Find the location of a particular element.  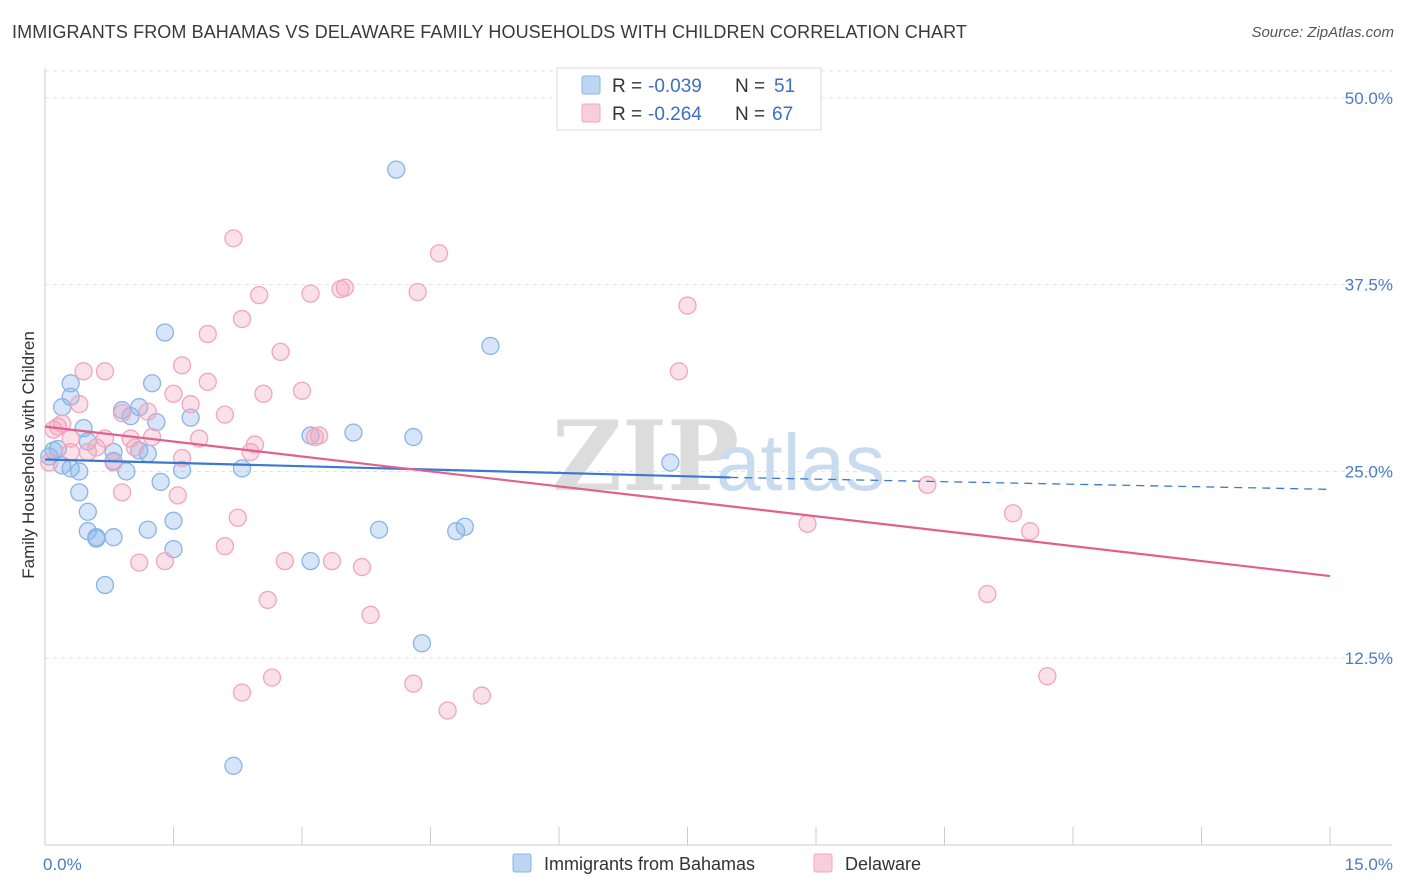

legend-top: R = -0.039 N = 51 R = -0.264 N = 67 is located at coordinates (689, 99).